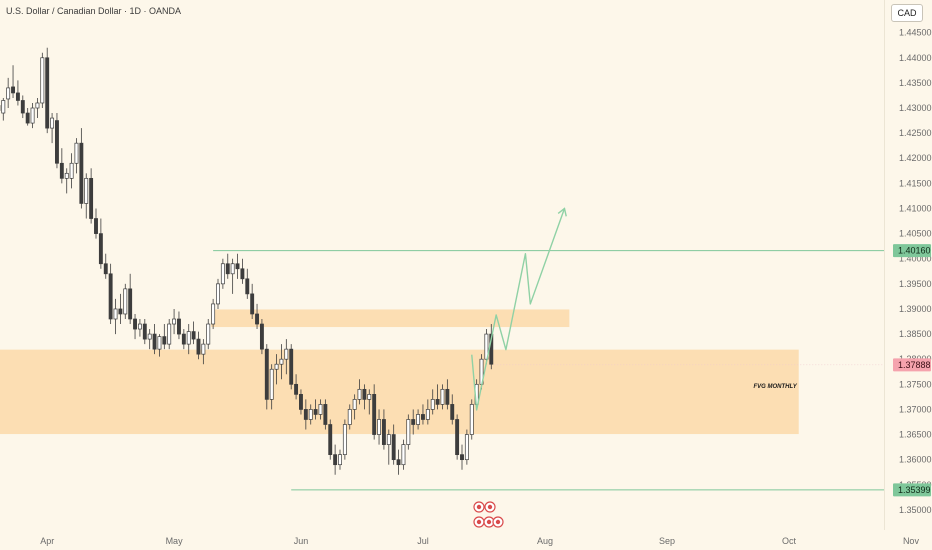  Describe the element at coordinates (915, 334) in the screenshot. I see `price-tick-label: 1.38500` at that location.